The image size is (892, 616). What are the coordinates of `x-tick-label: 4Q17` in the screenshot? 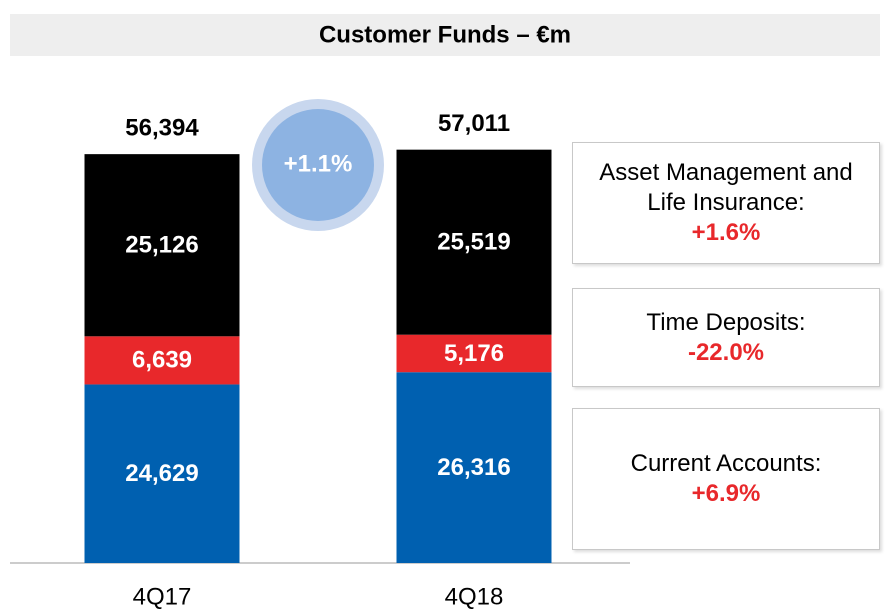 It's located at (162, 596).